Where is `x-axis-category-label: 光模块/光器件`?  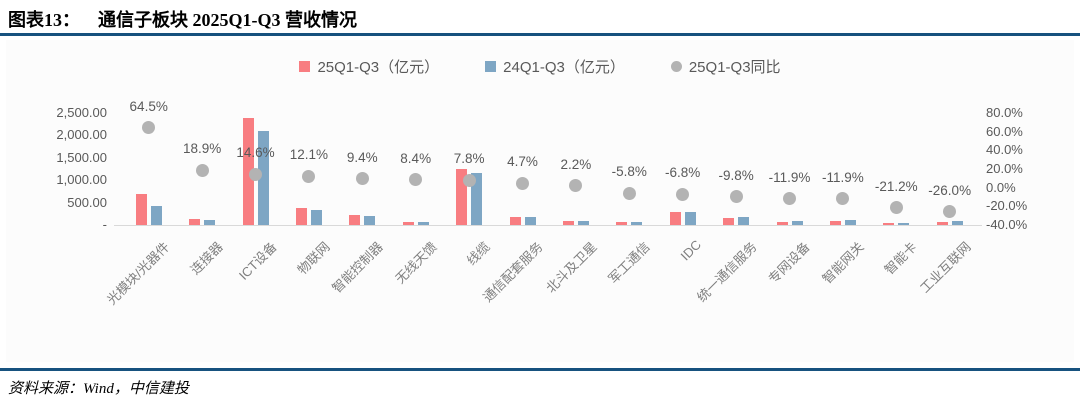
x-axis-category-label: 光模块/光器件 is located at coordinates (138, 273).